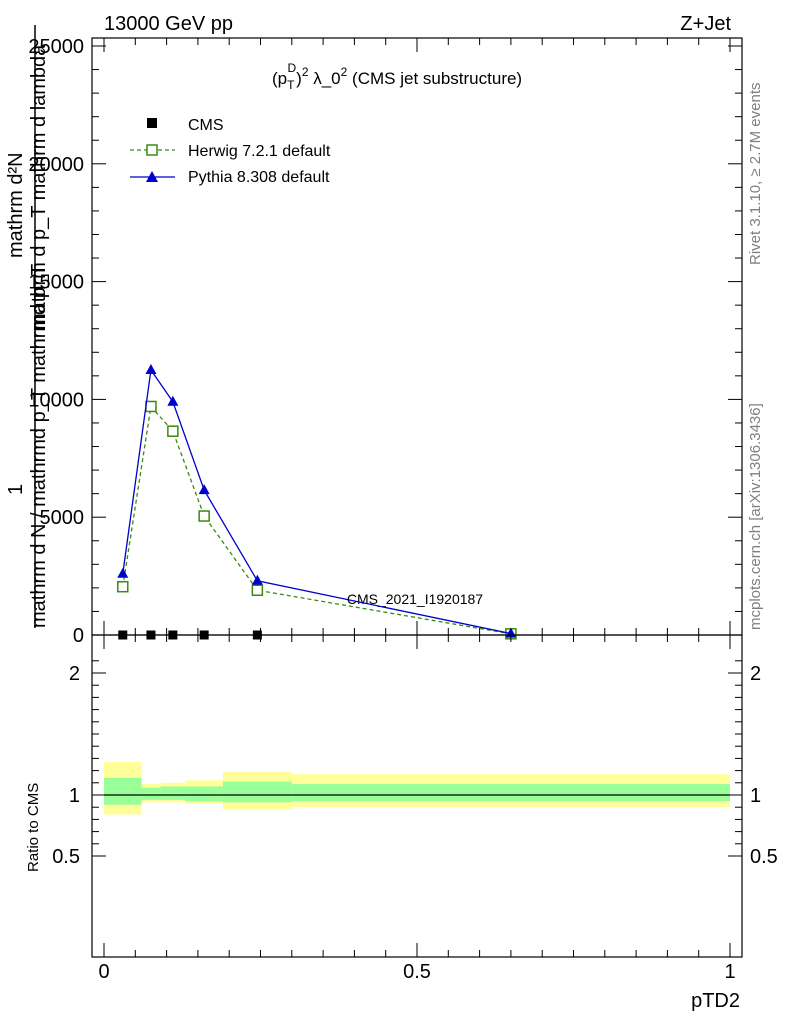 The height and width of the screenshot is (1024, 786). Describe the element at coordinates (417, 972) in the screenshot. I see `x-tick-label: 0.5` at that location.